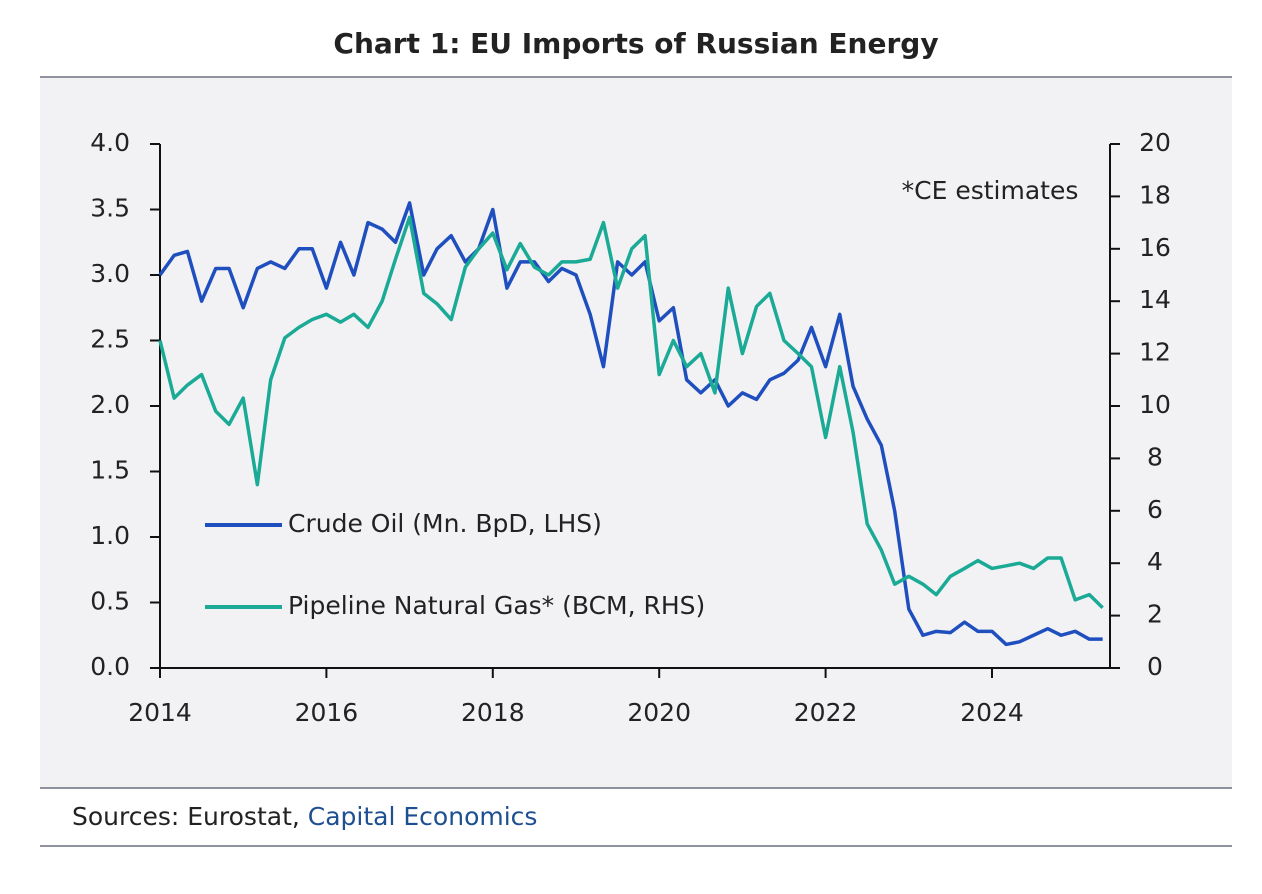 The image size is (1262, 894). I want to click on y2-tick-label: 2, so click(1155, 614).